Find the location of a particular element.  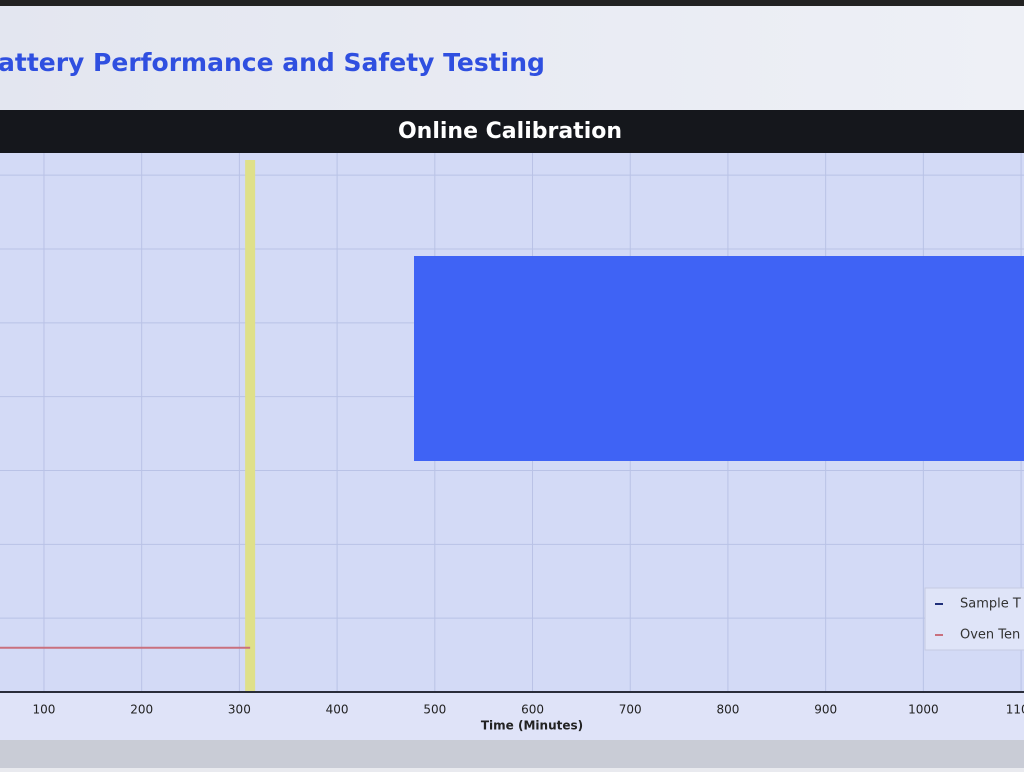

x-tick-label: 800 is located at coordinates (727, 710).